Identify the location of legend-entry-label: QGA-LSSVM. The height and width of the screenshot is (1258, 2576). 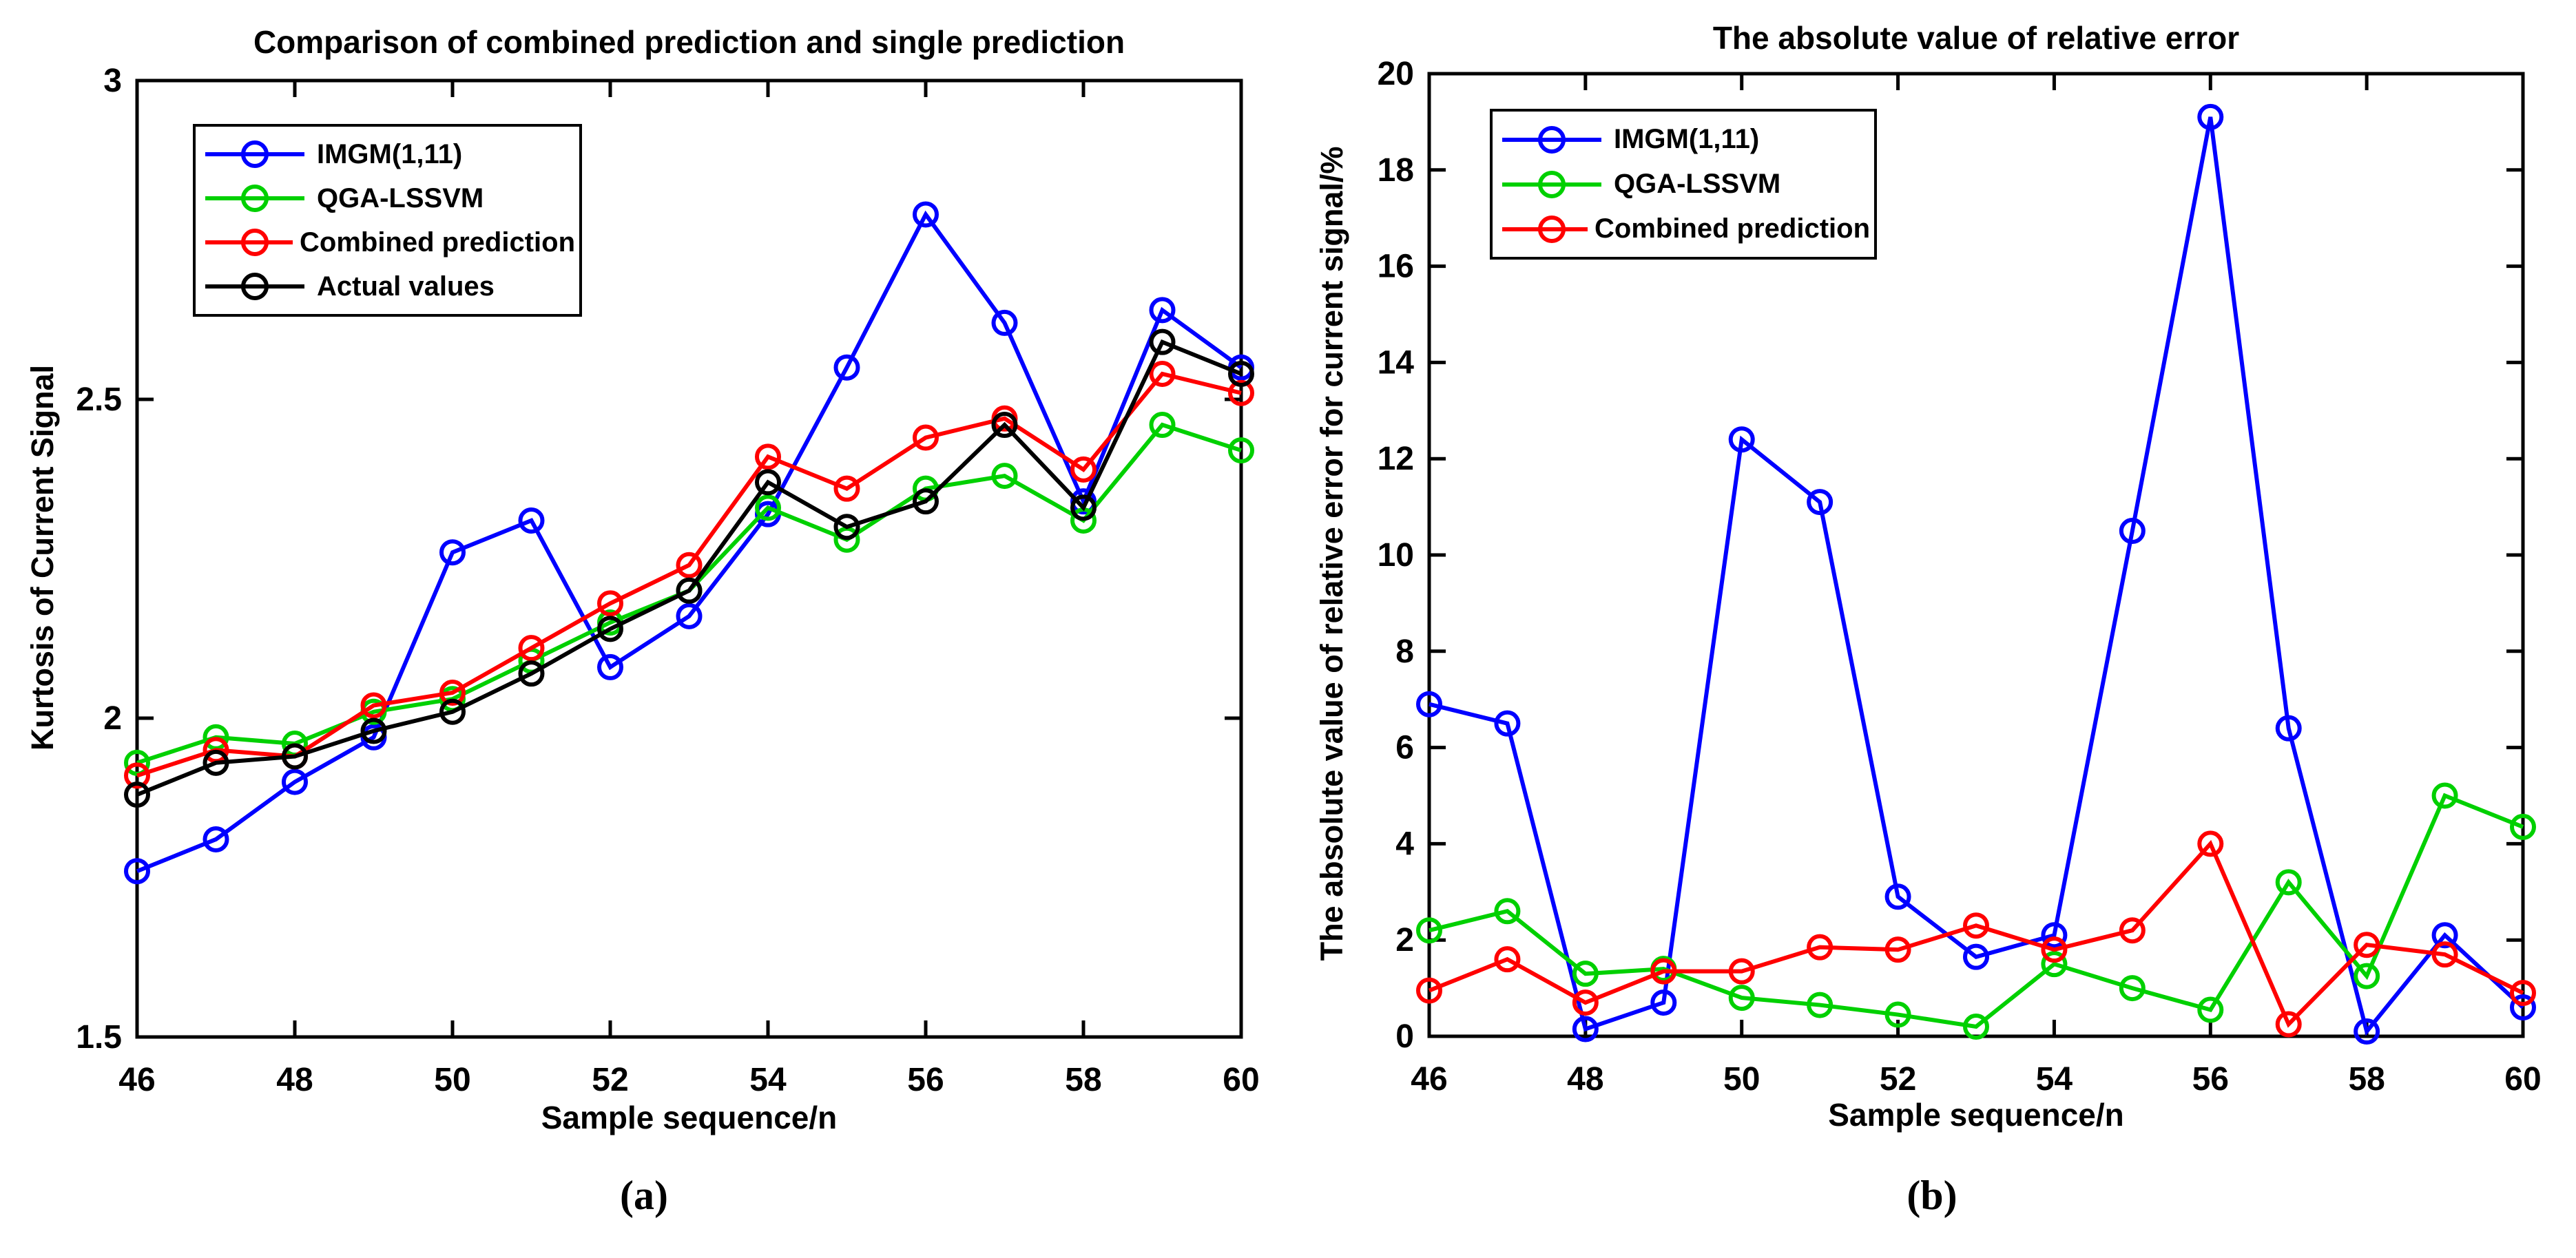
(400, 197).